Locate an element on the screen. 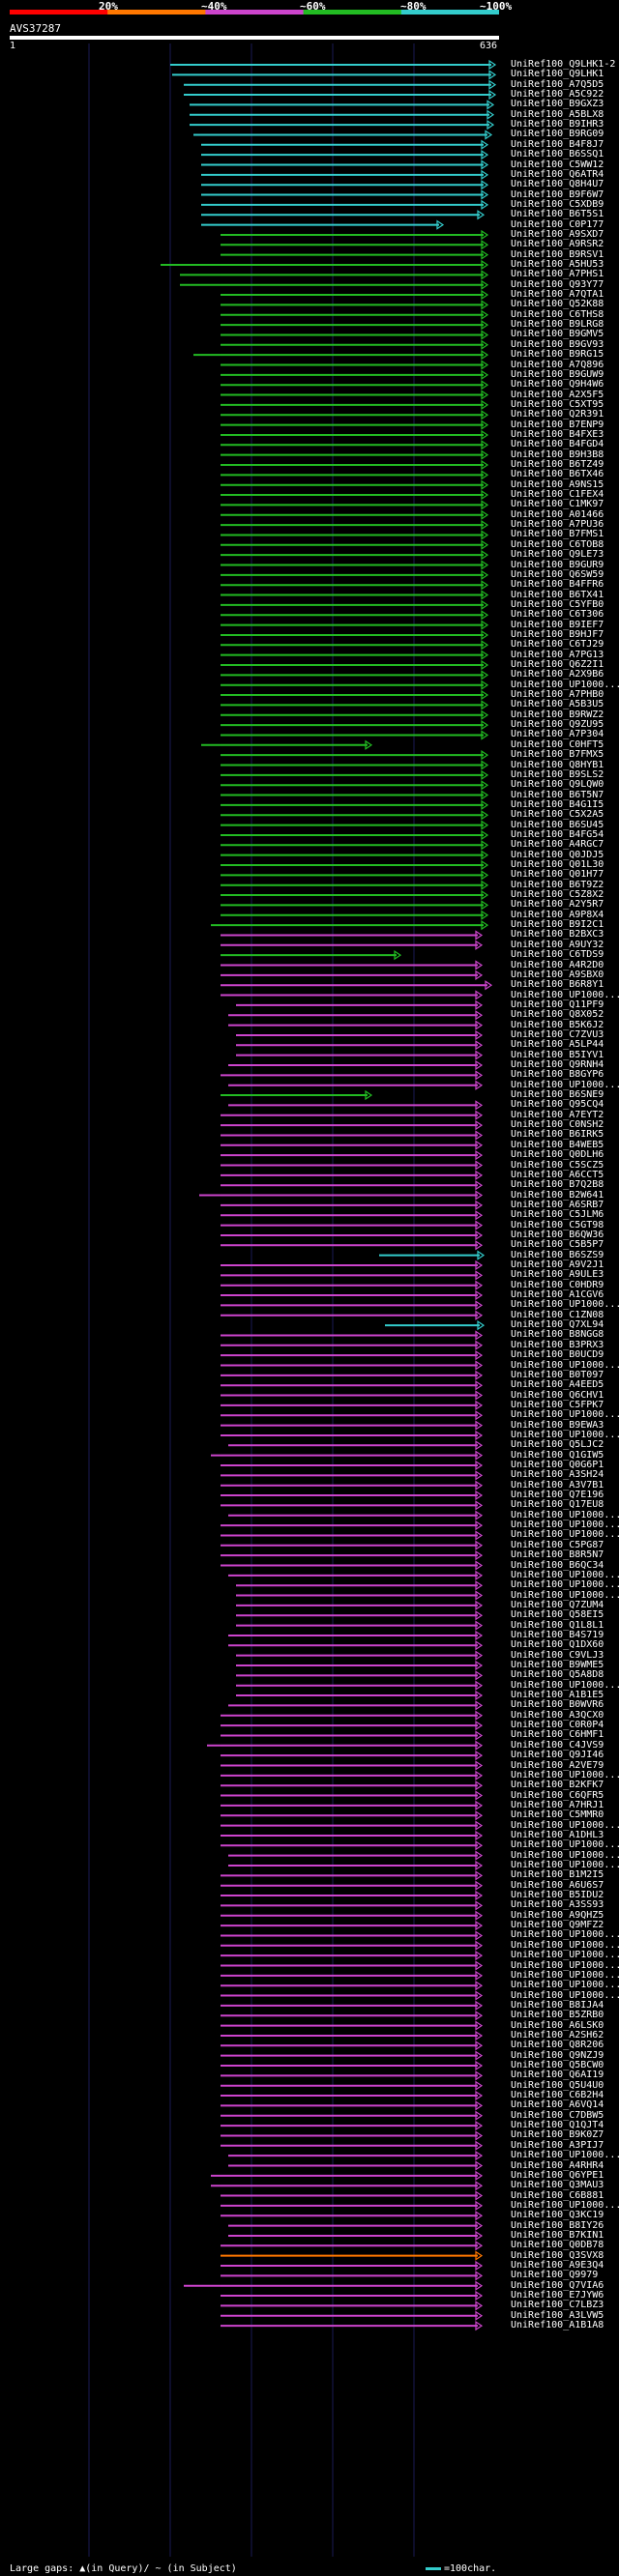 This screenshot has height=2576, width=619. hit-label: UniRef100_Q6SW59 is located at coordinates (557, 574).